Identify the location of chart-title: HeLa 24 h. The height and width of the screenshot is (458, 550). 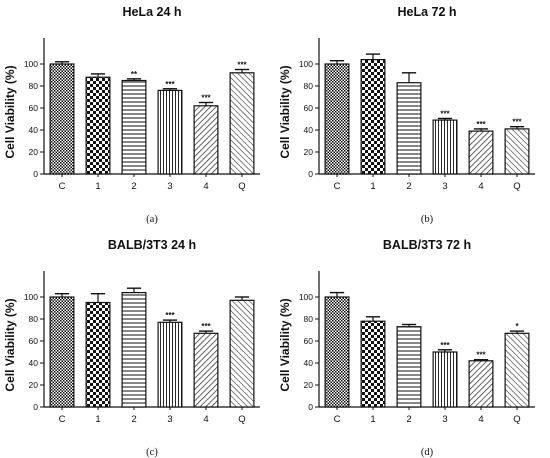
(151, 12).